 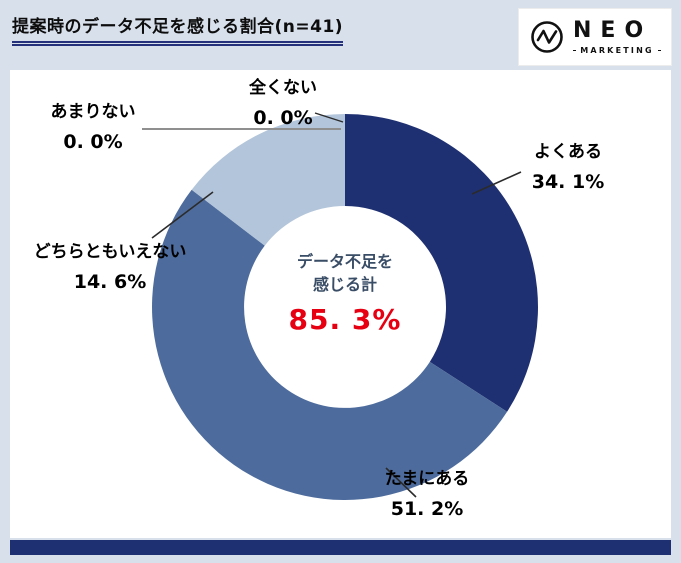 What do you see at coordinates (340, 547) in the screenshot?
I see `bottom-accent-bar` at bounding box center [340, 547].